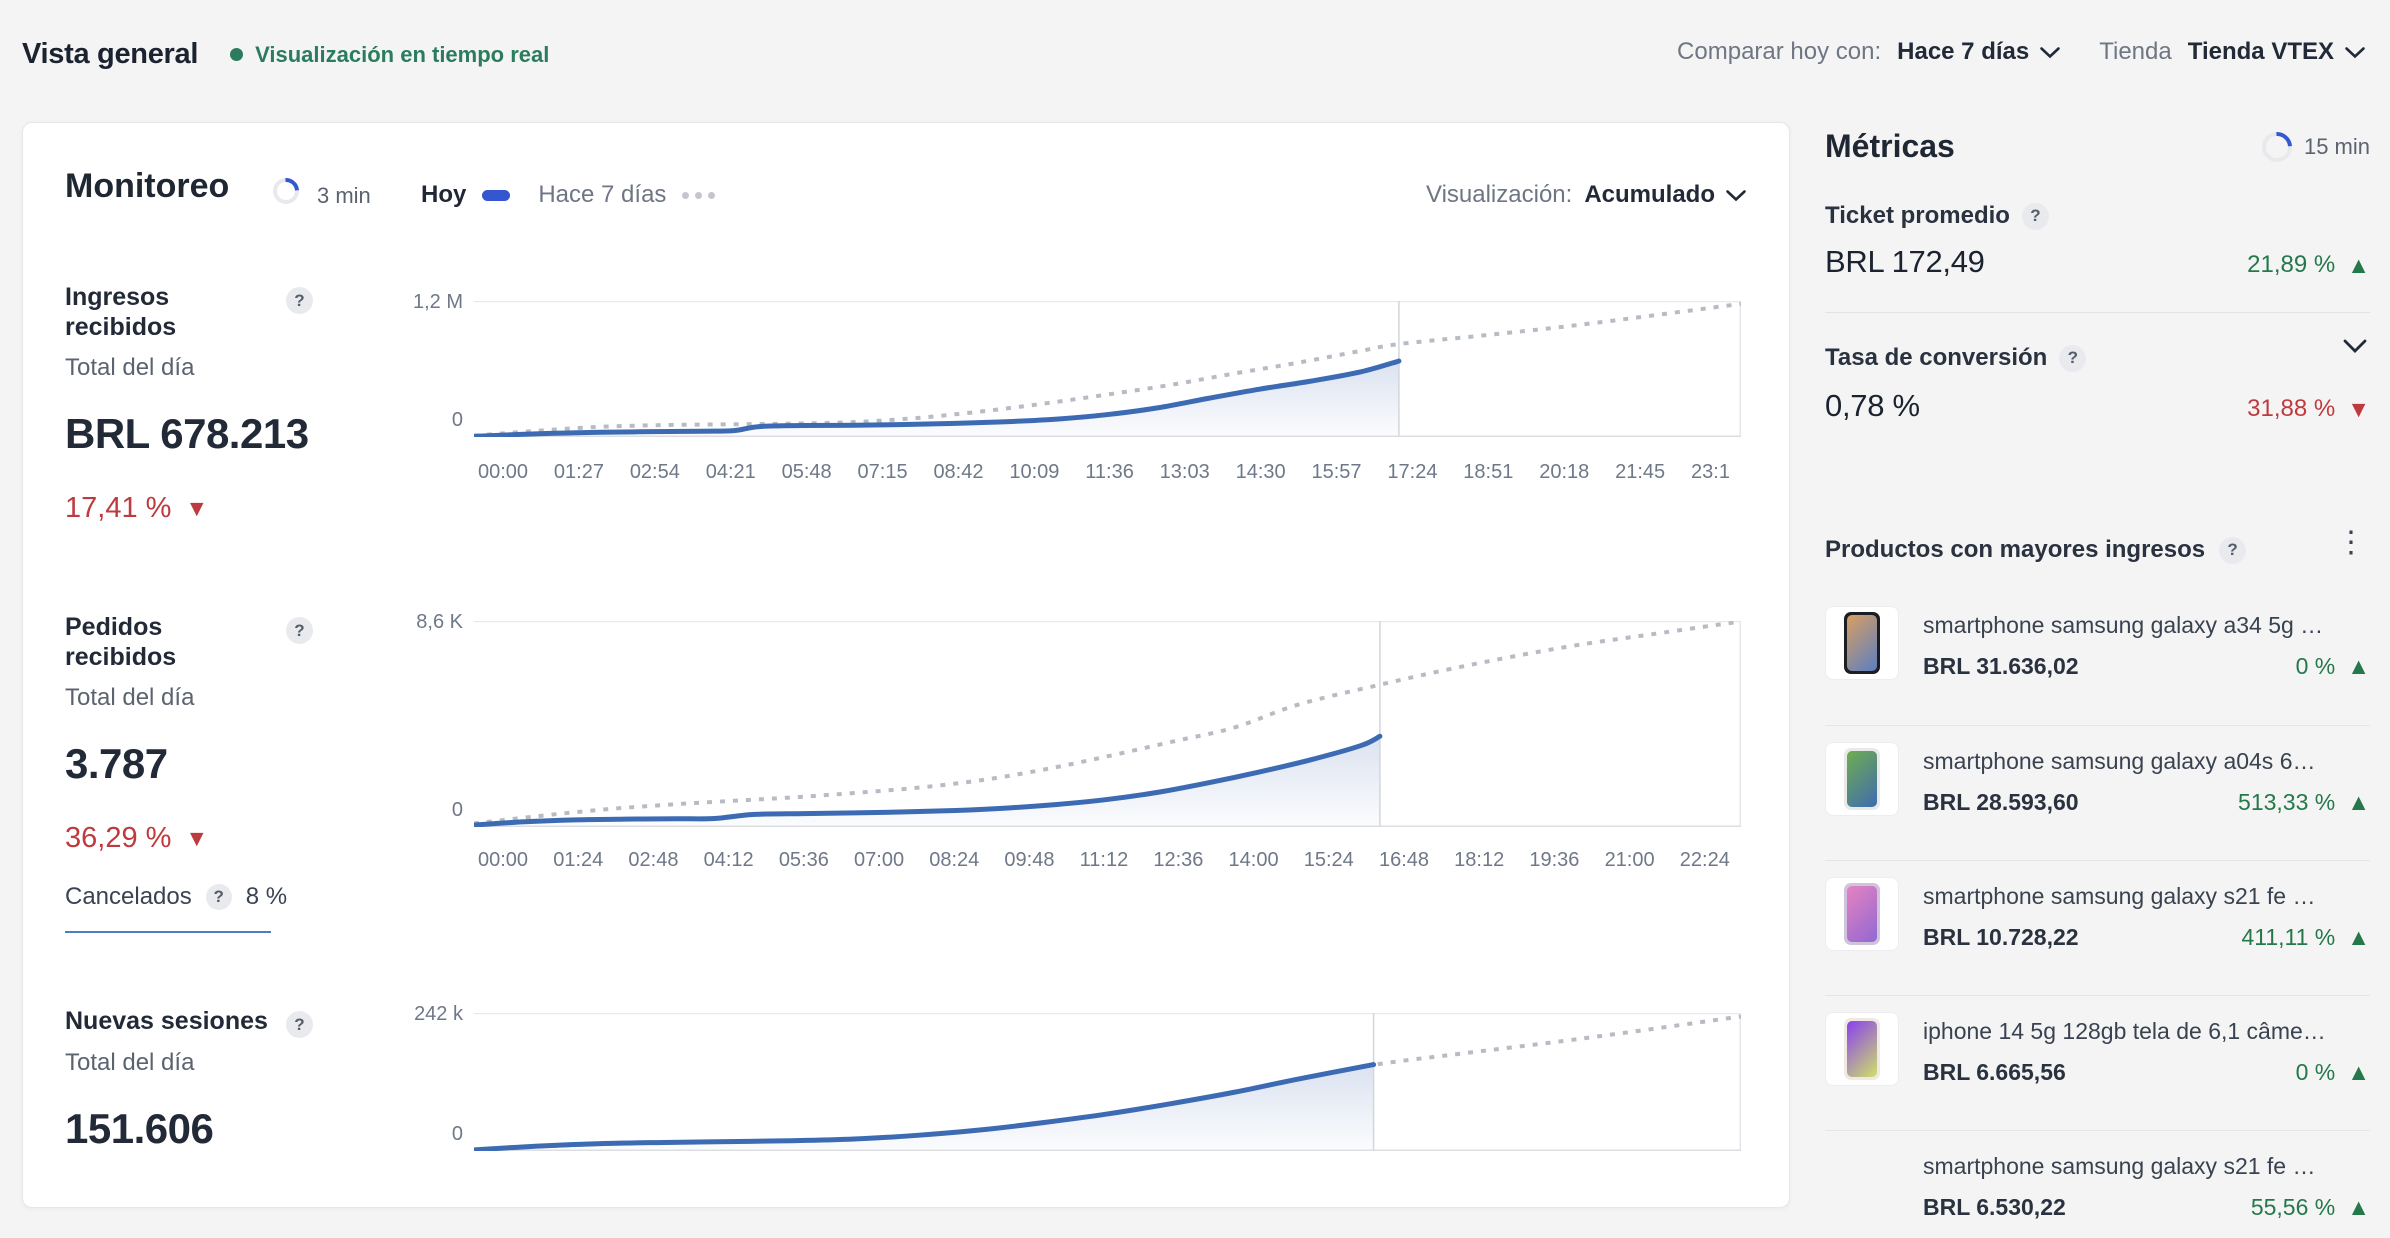 Image resolution: width=2390 pixels, height=1238 pixels. What do you see at coordinates (1253, 860) in the screenshot?
I see `x-axis-tick: 14:00` at bounding box center [1253, 860].